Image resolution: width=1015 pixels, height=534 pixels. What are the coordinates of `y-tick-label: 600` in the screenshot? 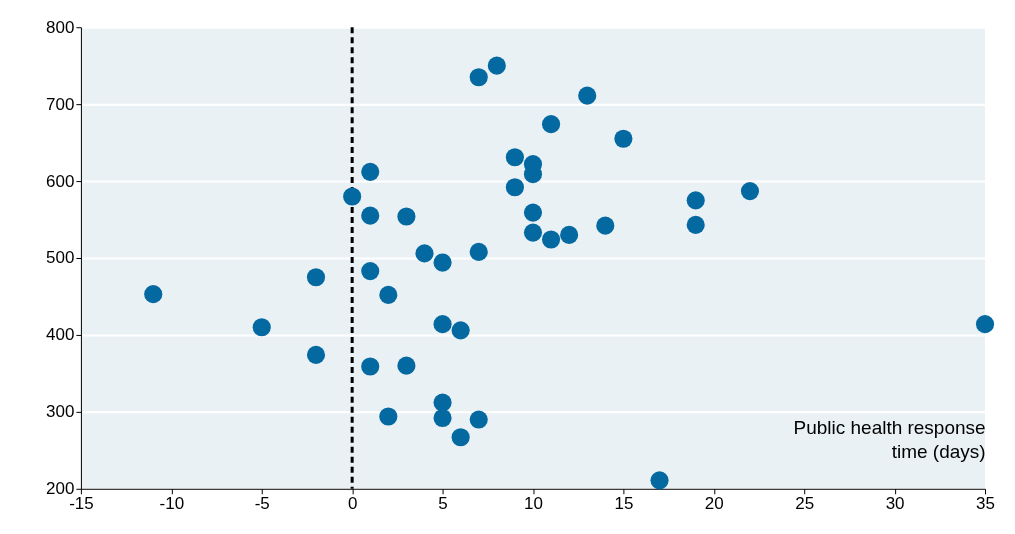 It's located at (60, 181).